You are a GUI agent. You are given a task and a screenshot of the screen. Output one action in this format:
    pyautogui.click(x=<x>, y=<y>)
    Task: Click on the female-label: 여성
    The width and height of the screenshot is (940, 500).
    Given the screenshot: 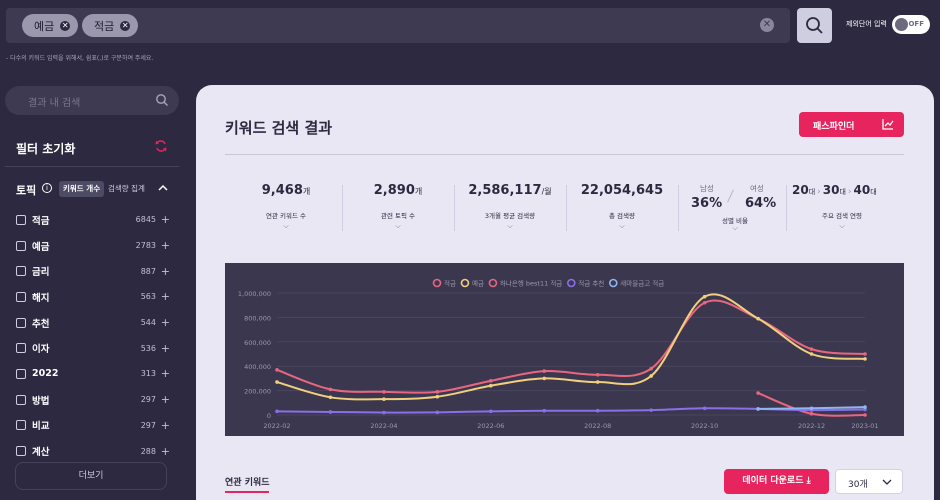 What is the action you would take?
    pyautogui.click(x=757, y=188)
    